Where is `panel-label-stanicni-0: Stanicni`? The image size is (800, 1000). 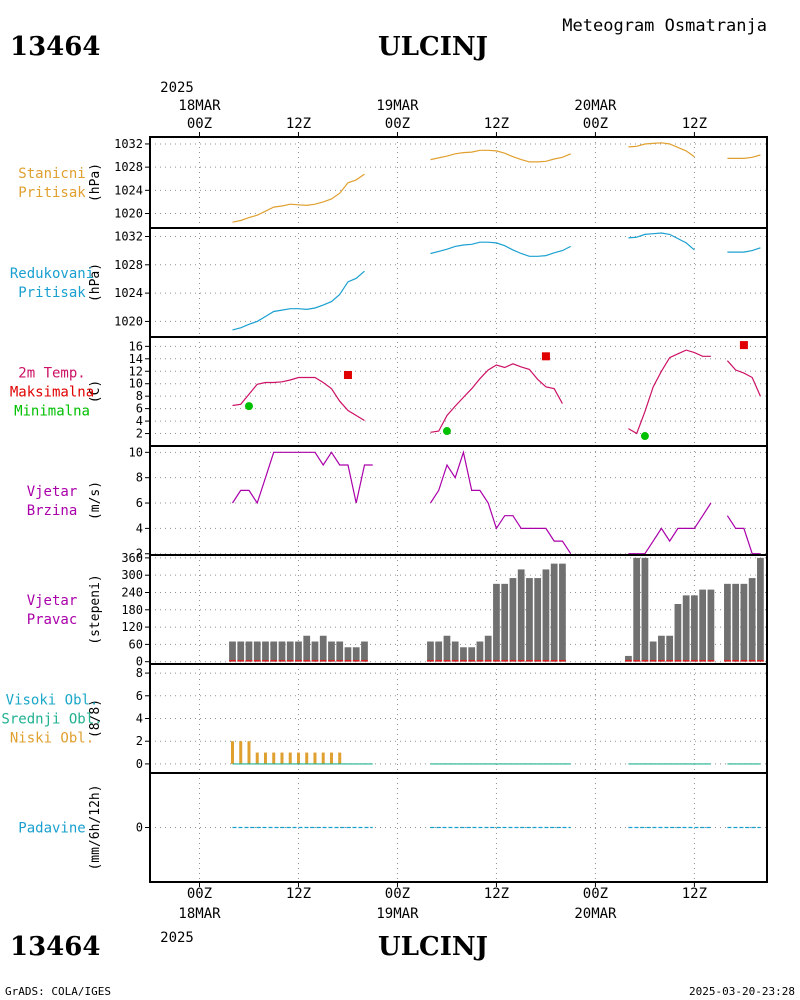 panel-label-stanicni-0: Stanicni is located at coordinates (51, 174).